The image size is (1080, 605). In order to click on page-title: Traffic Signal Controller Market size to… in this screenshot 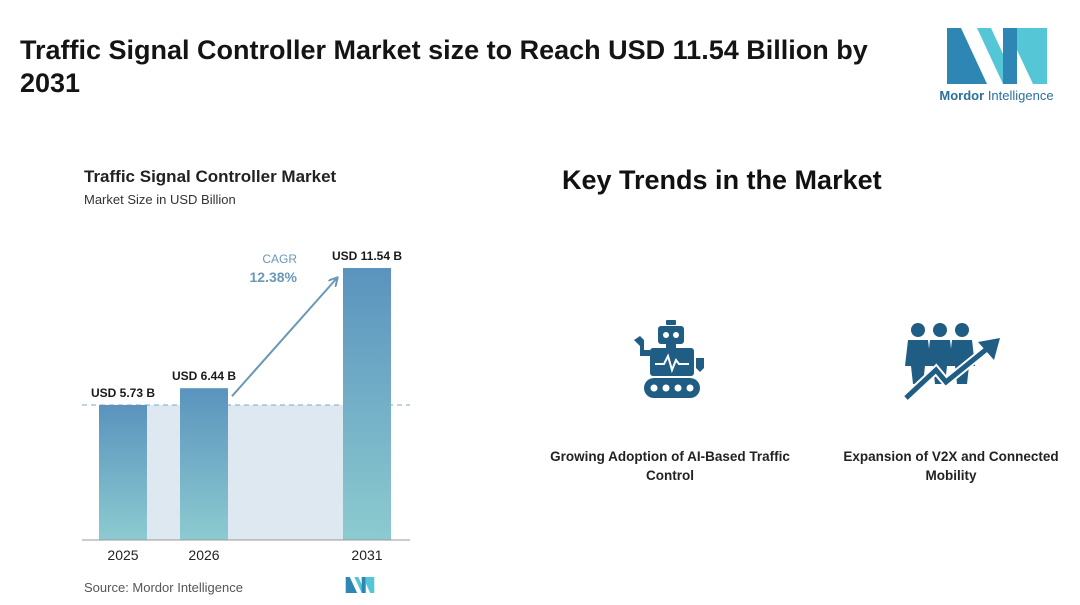, I will do `click(444, 66)`.